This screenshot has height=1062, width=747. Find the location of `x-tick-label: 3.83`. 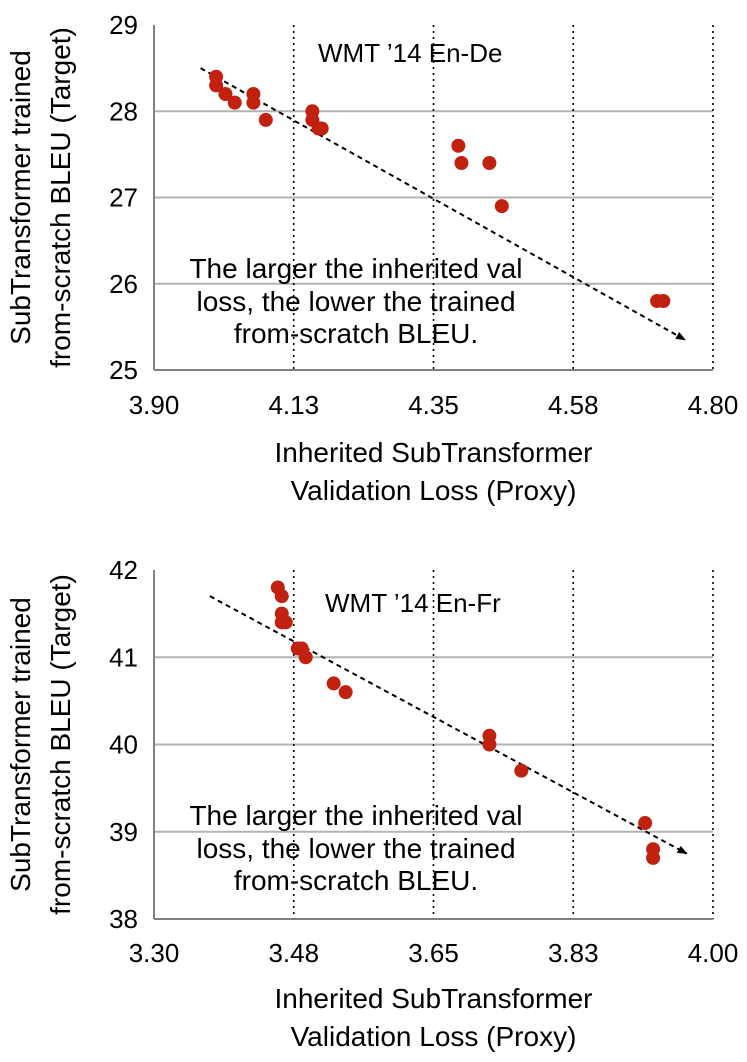

x-tick-label: 3.83 is located at coordinates (573, 953).